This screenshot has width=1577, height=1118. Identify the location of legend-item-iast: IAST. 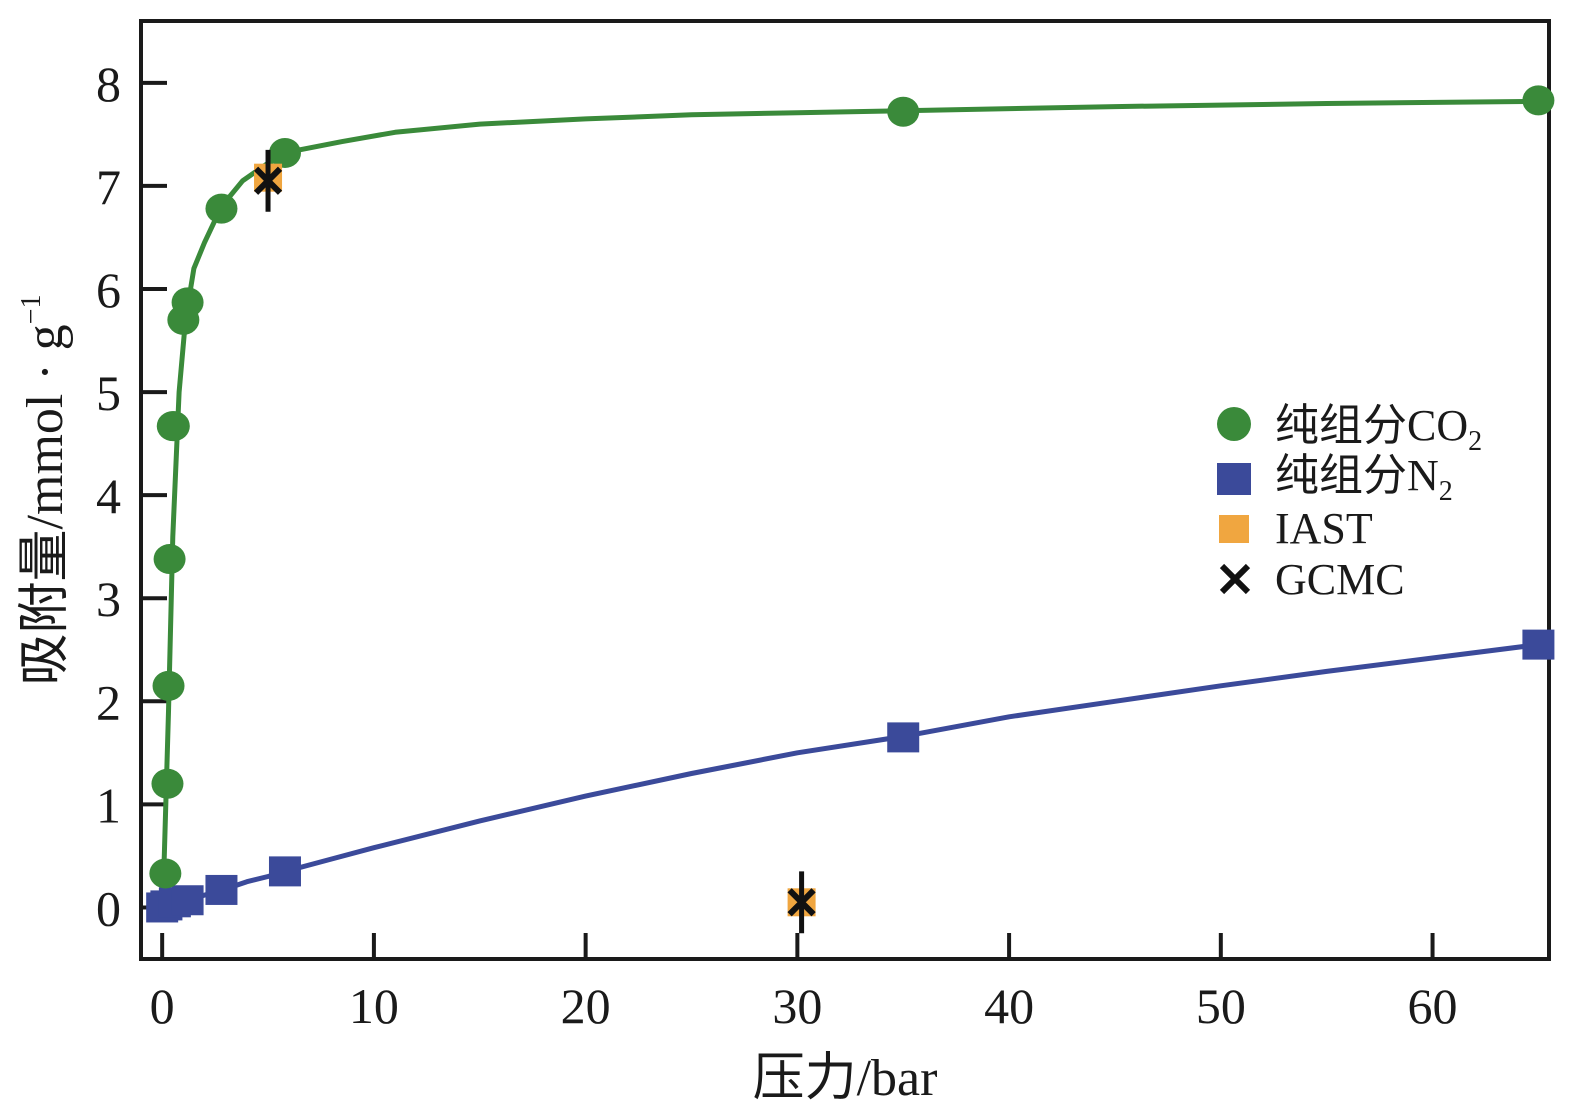
(1296, 528).